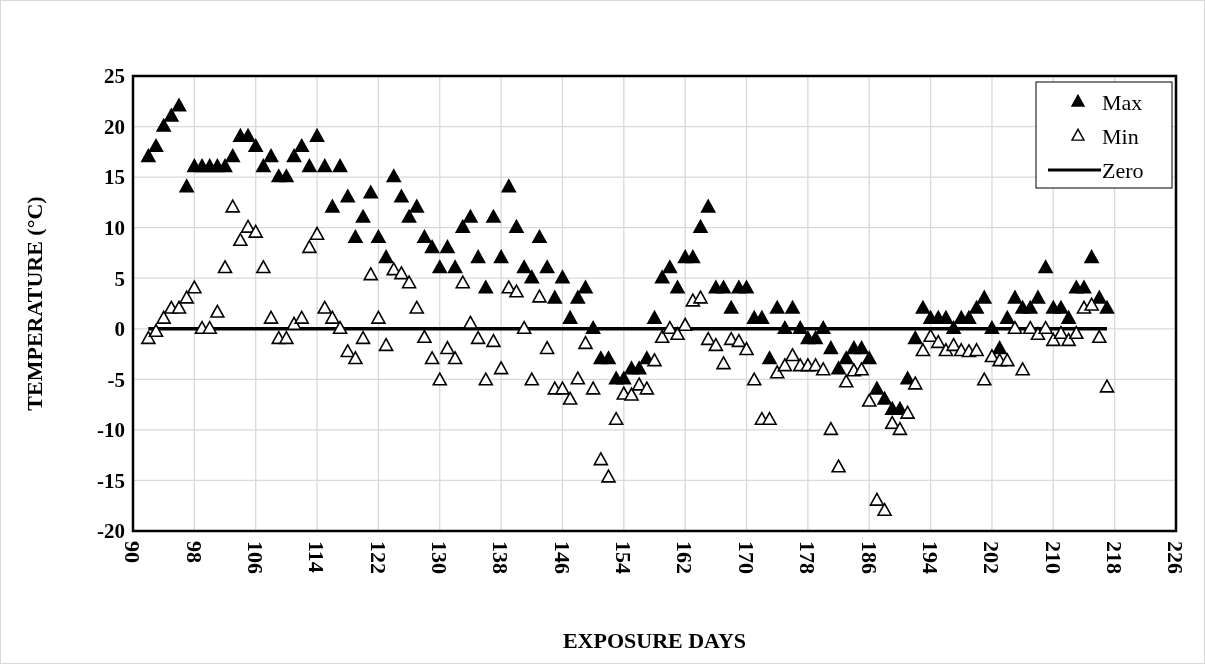  Describe the element at coordinates (111, 531) in the screenshot. I see `y-tick-label: -20` at that location.